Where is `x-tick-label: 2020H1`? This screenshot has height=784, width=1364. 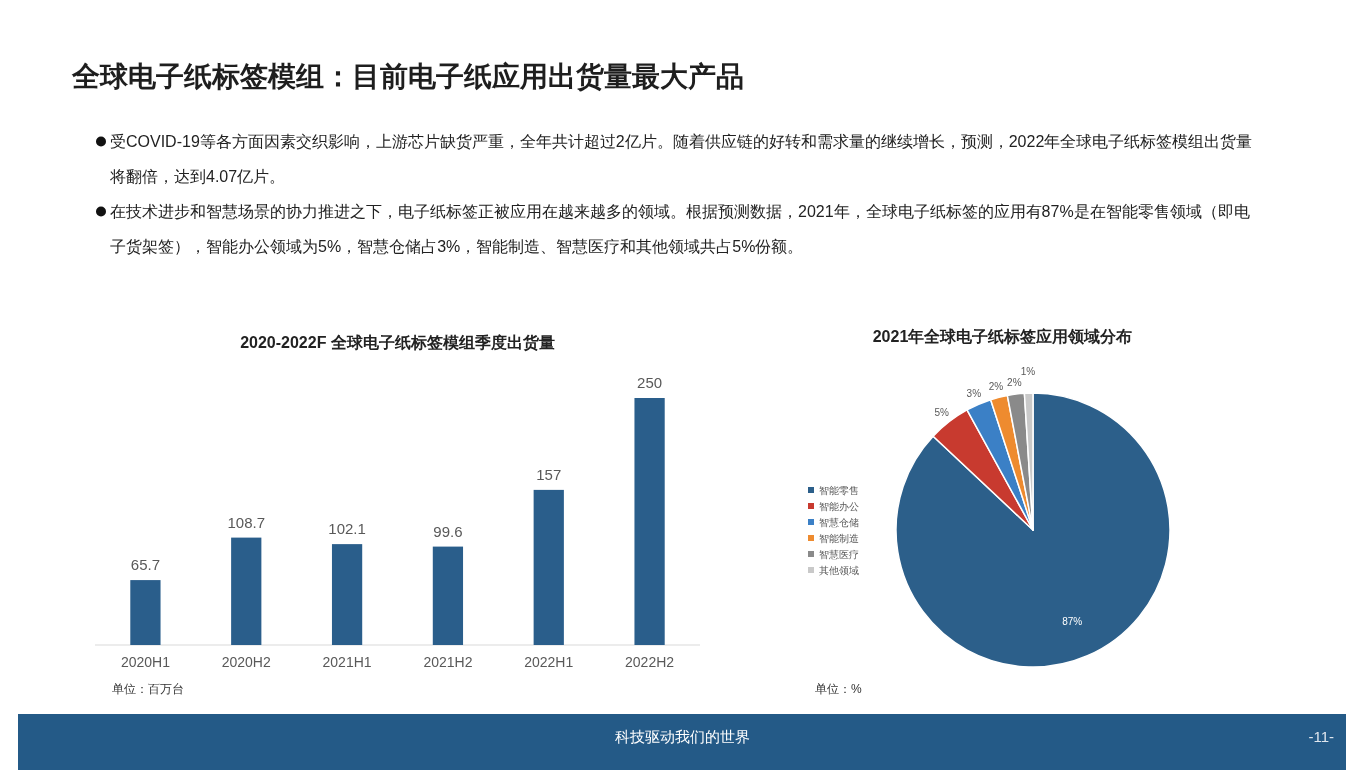
x-tick-label: 2020H1 is located at coordinates (145, 662).